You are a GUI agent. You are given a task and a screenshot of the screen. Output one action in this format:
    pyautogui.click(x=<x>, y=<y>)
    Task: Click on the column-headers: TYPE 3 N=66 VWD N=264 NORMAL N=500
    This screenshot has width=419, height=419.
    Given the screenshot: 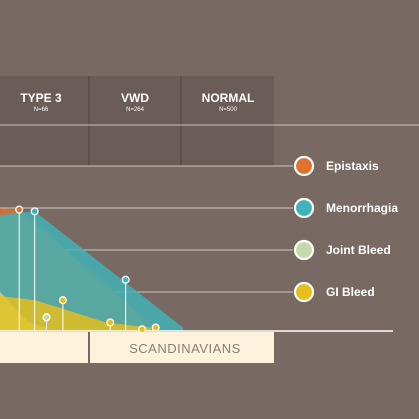 What is the action you would take?
    pyautogui.click(x=137, y=121)
    